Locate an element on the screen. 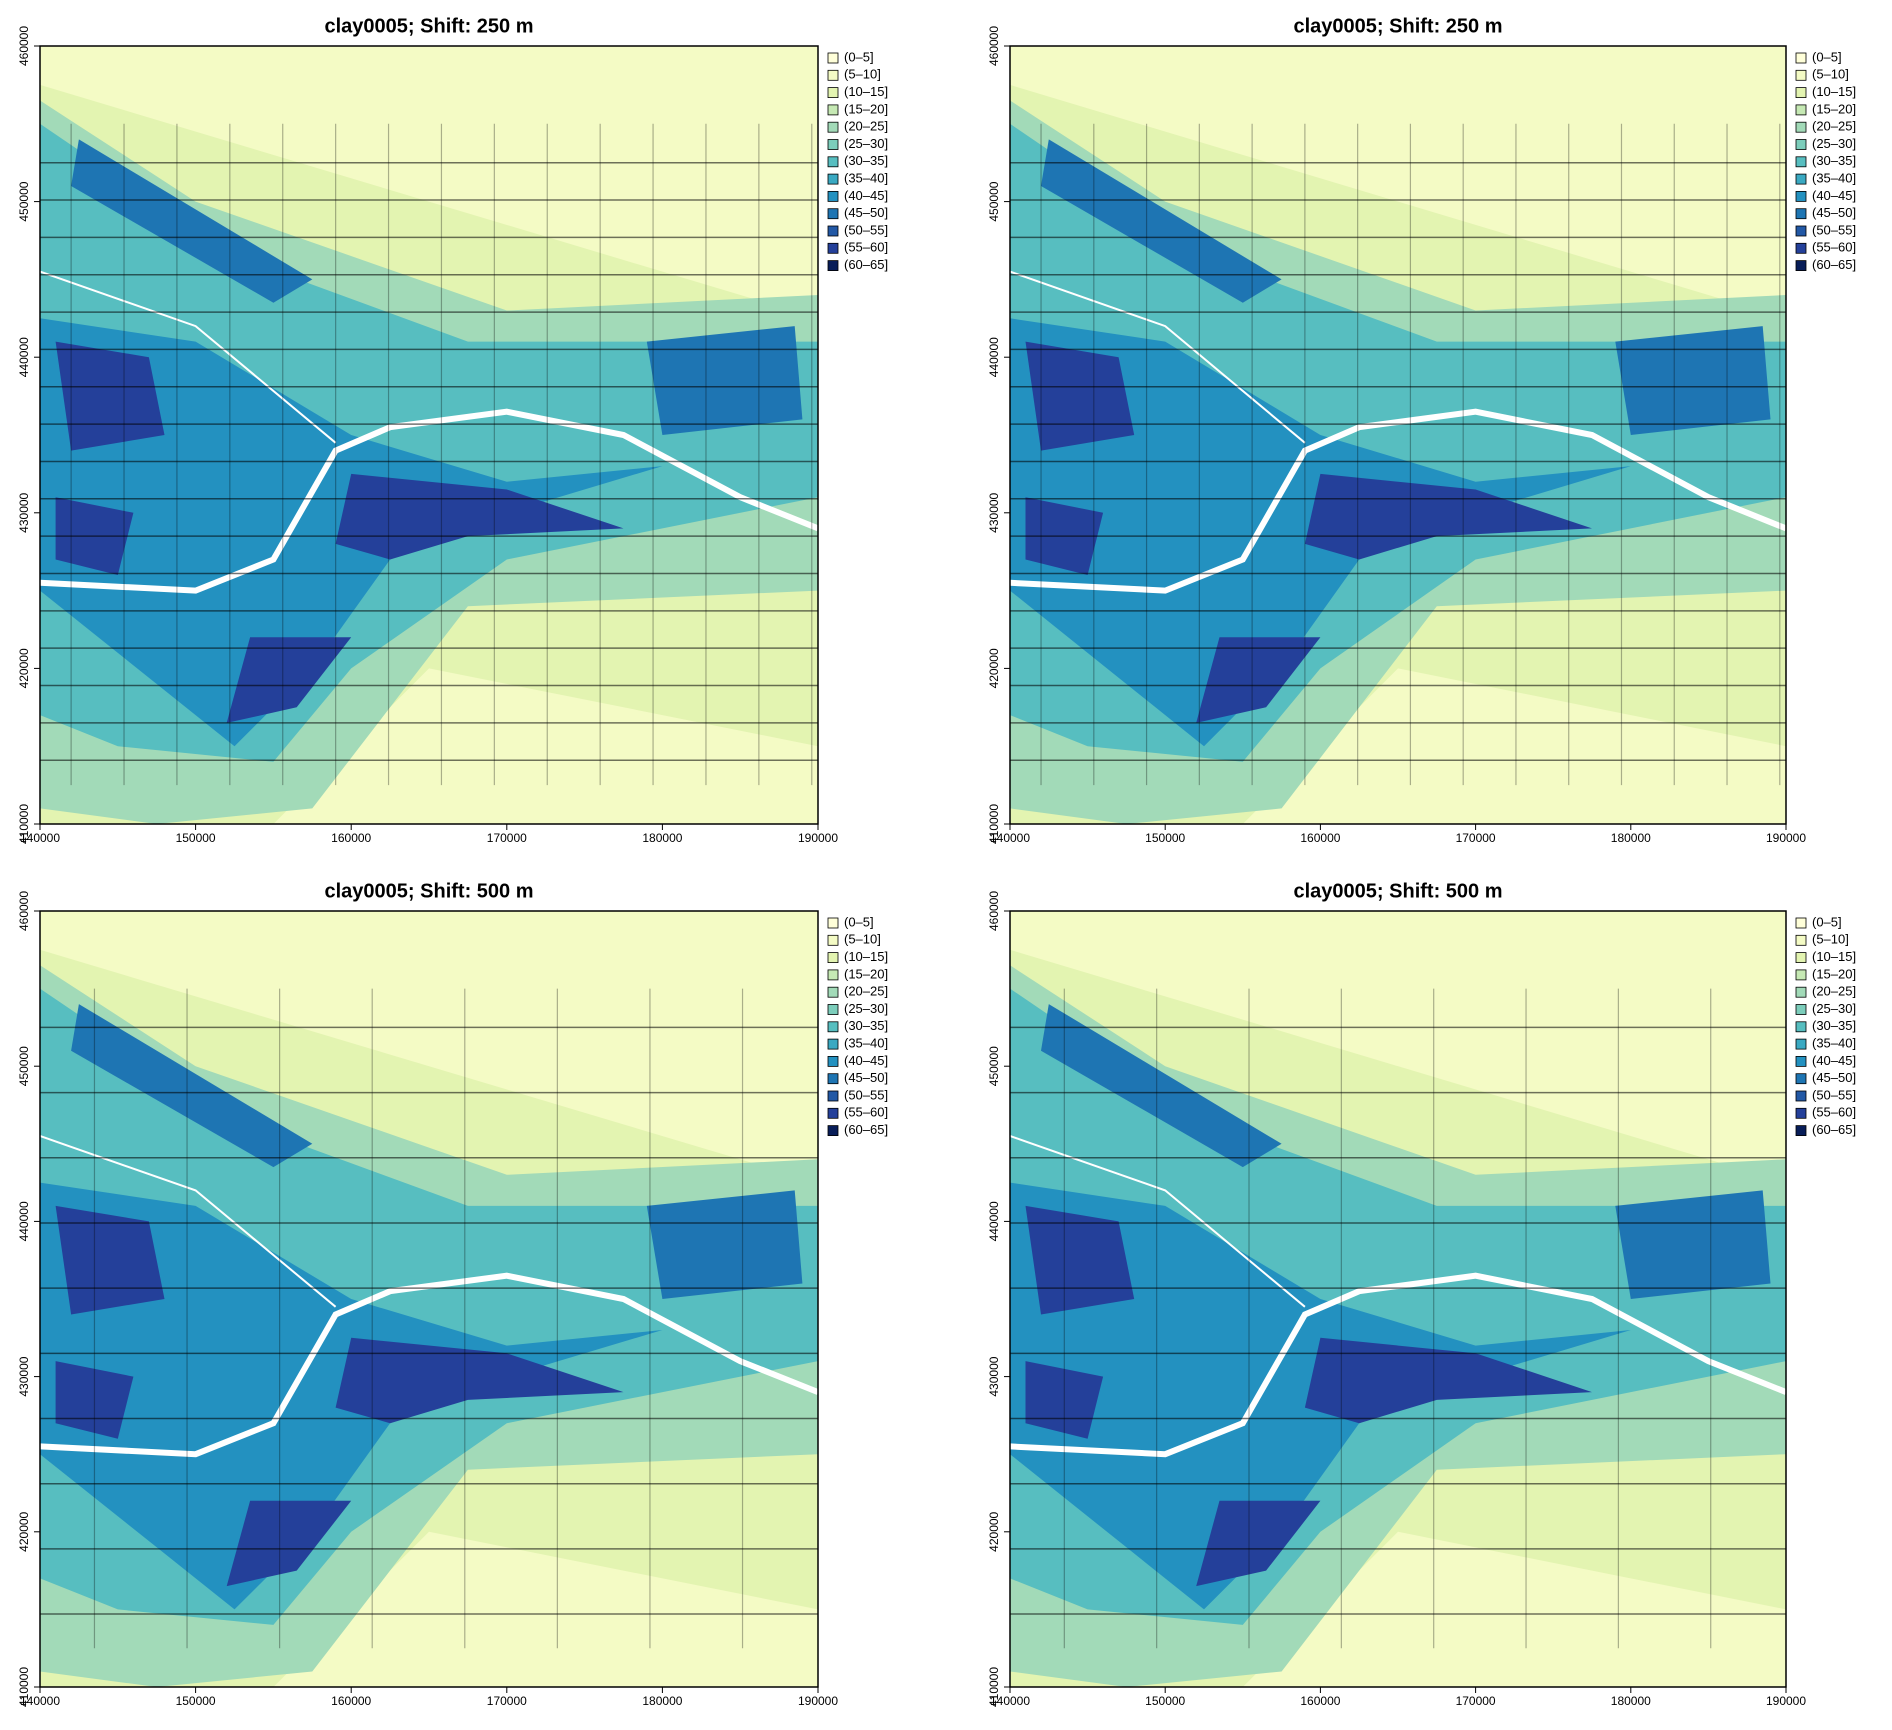  legend-label: (45–50] is located at coordinates (1834, 212).